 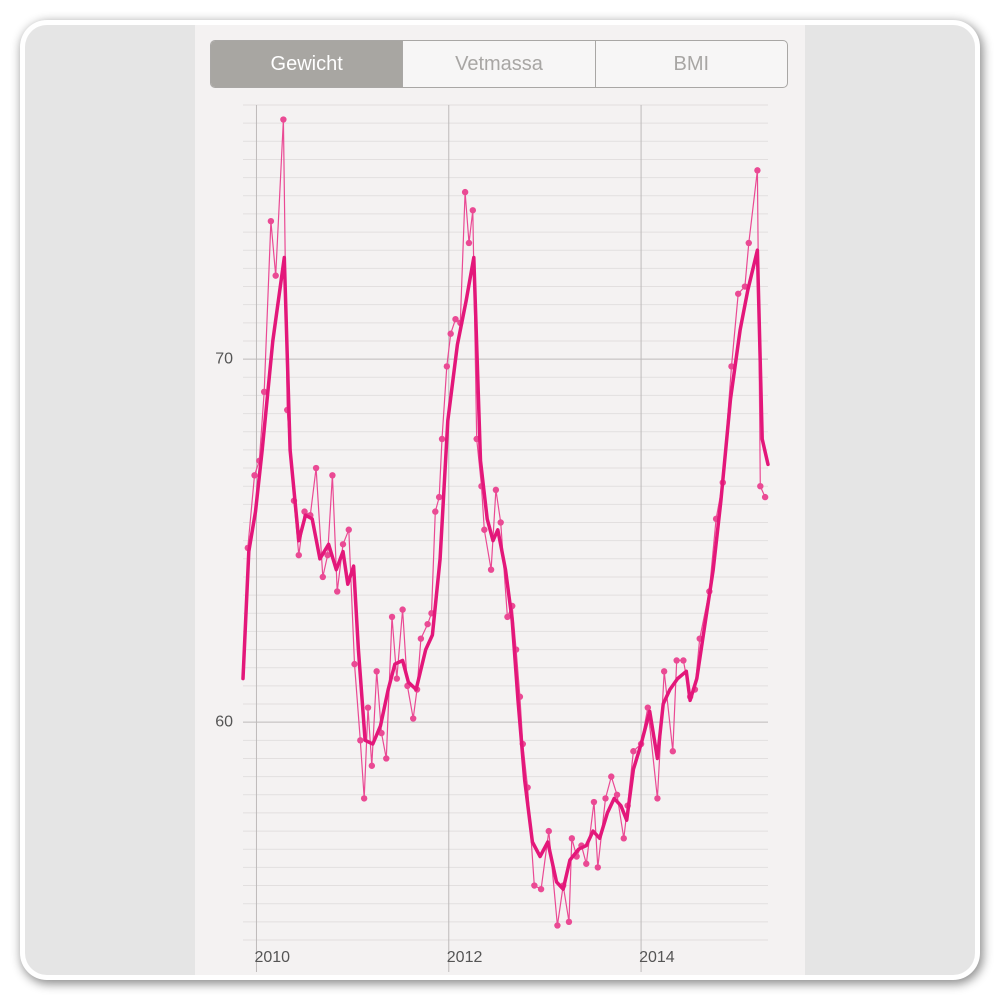 I want to click on y-tick-label: 60, so click(x=224, y=721).